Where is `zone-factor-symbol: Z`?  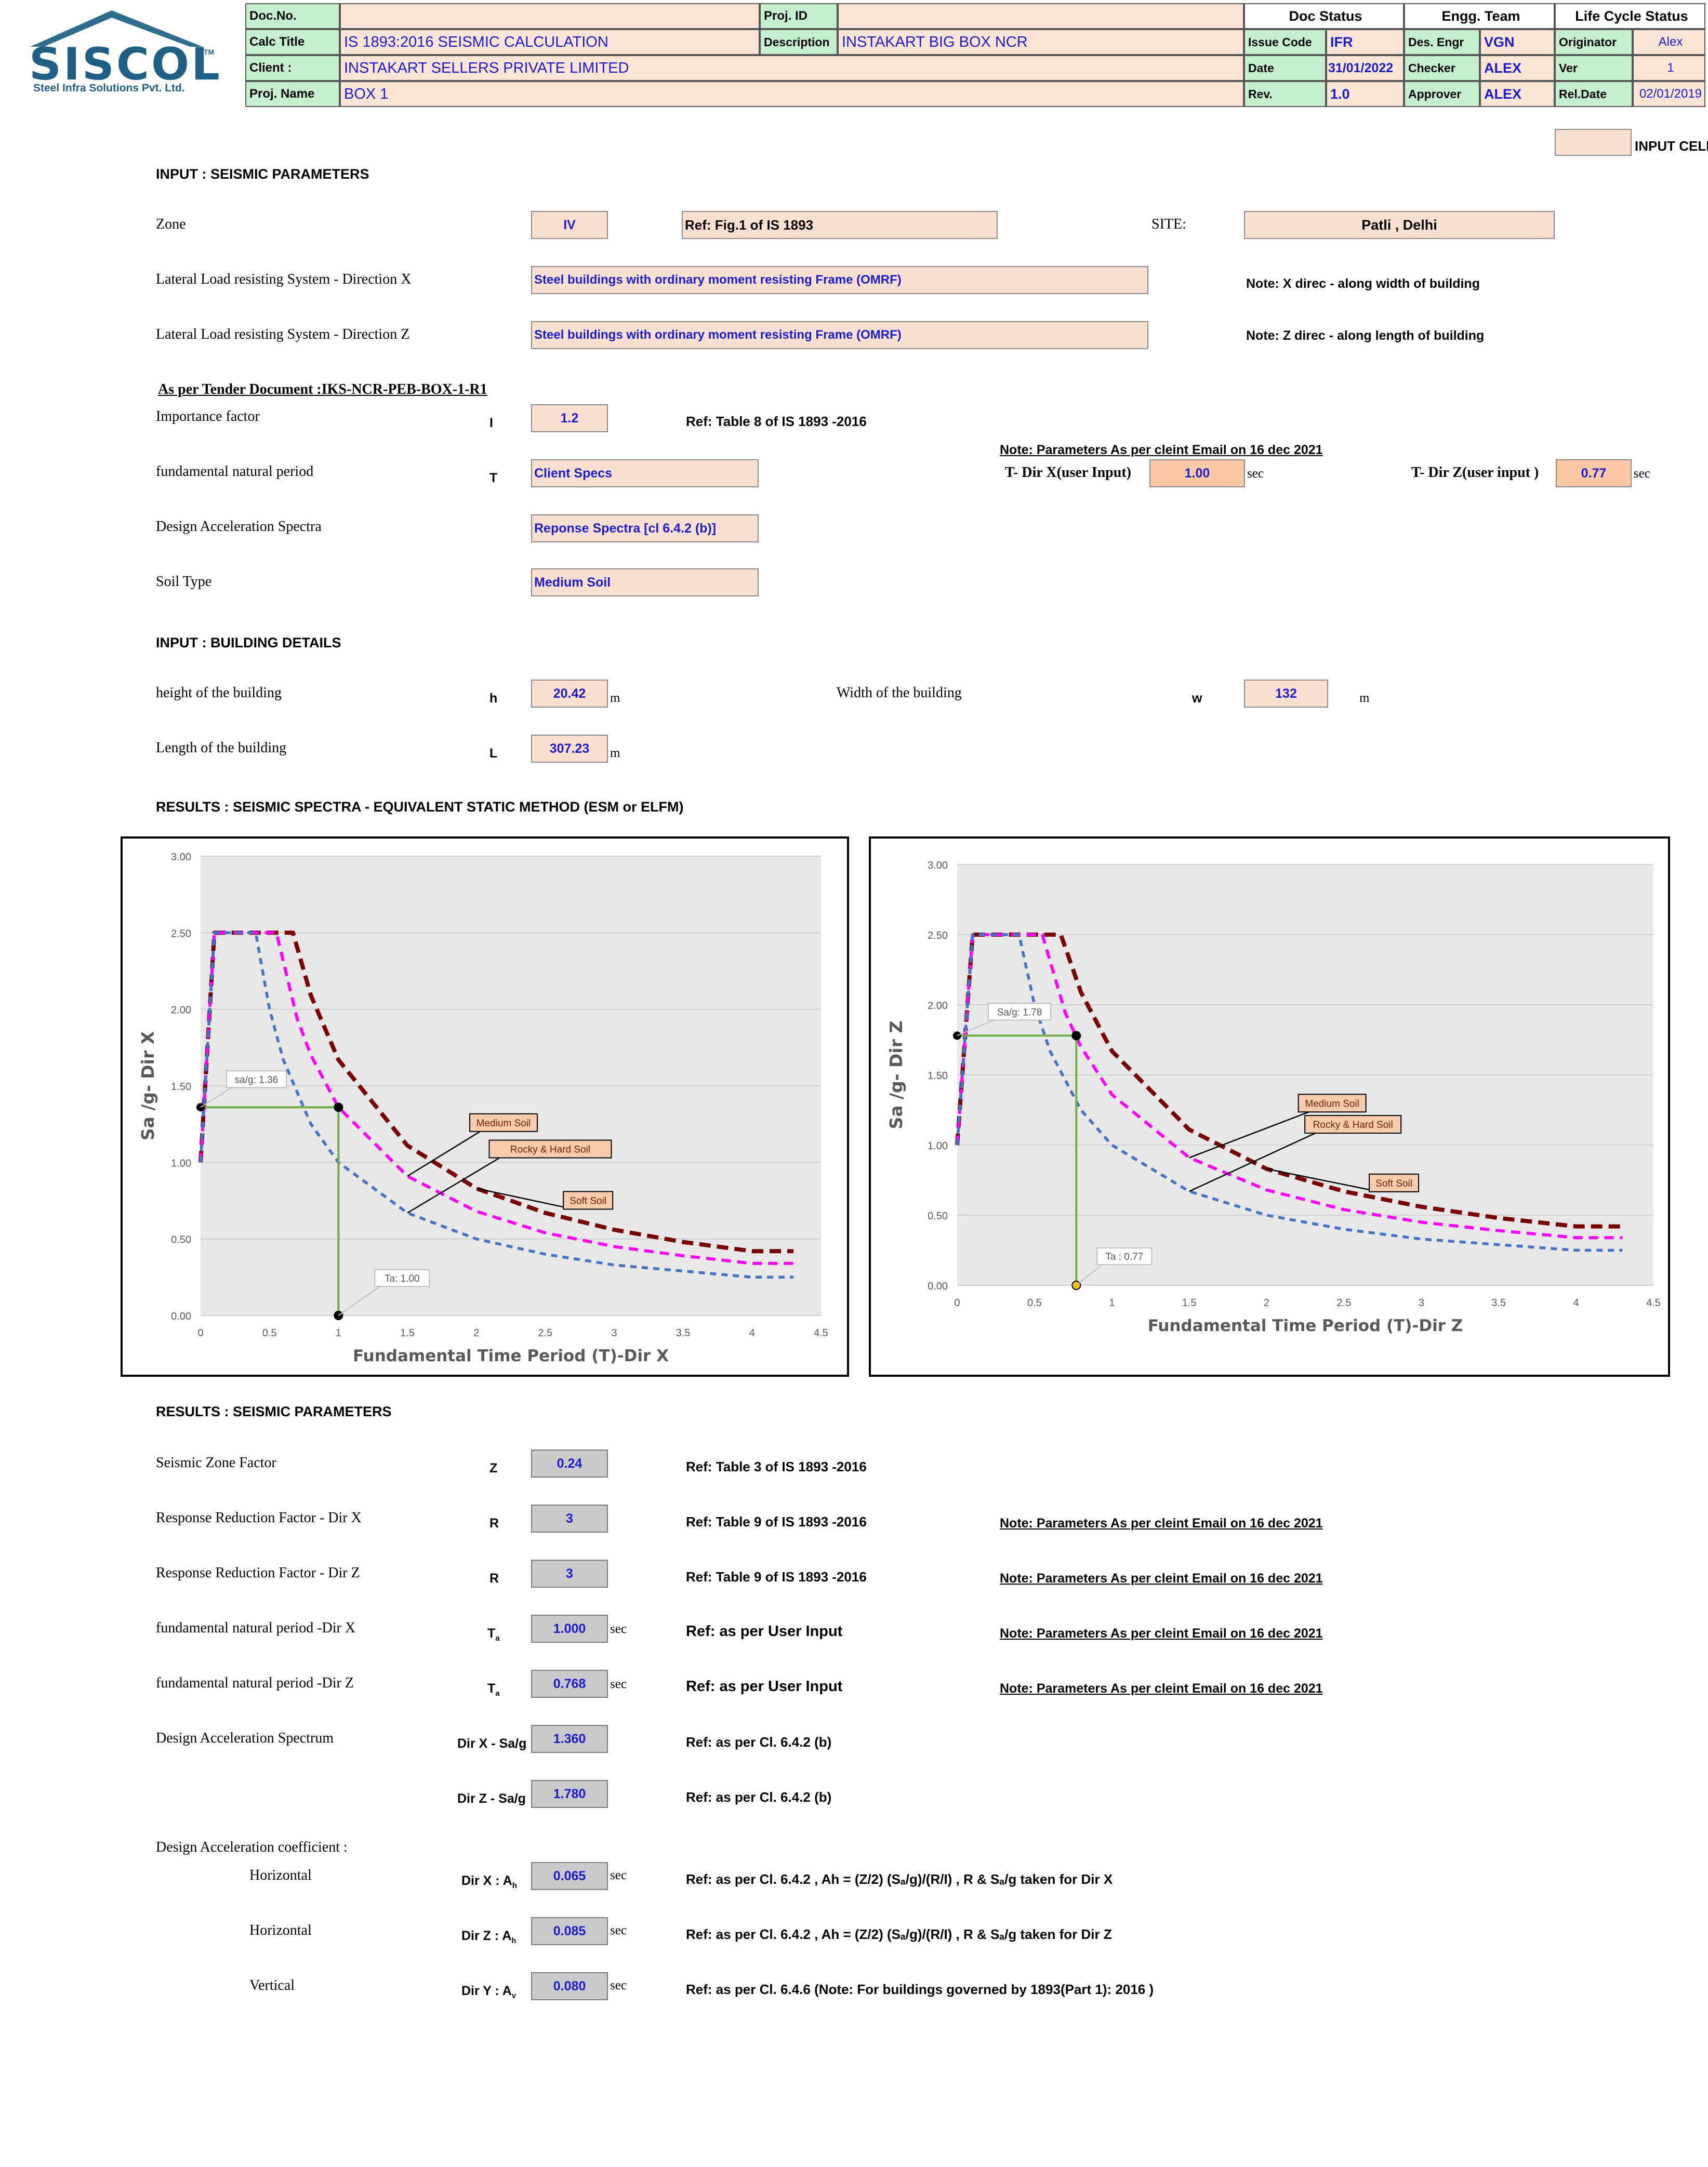 zone-factor-symbol: Z is located at coordinates (494, 1468).